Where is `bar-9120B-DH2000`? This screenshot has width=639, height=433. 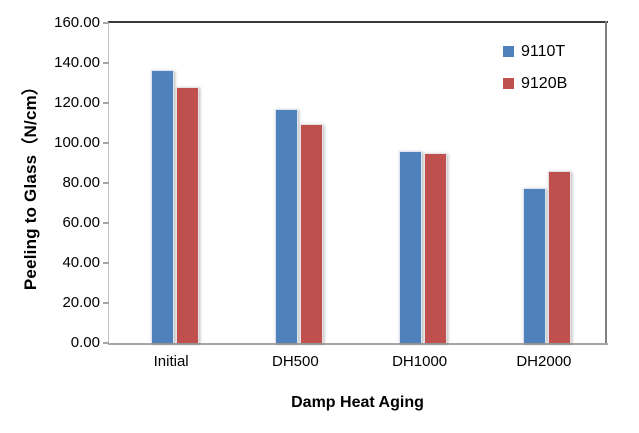 bar-9120B-DH2000 is located at coordinates (559, 257).